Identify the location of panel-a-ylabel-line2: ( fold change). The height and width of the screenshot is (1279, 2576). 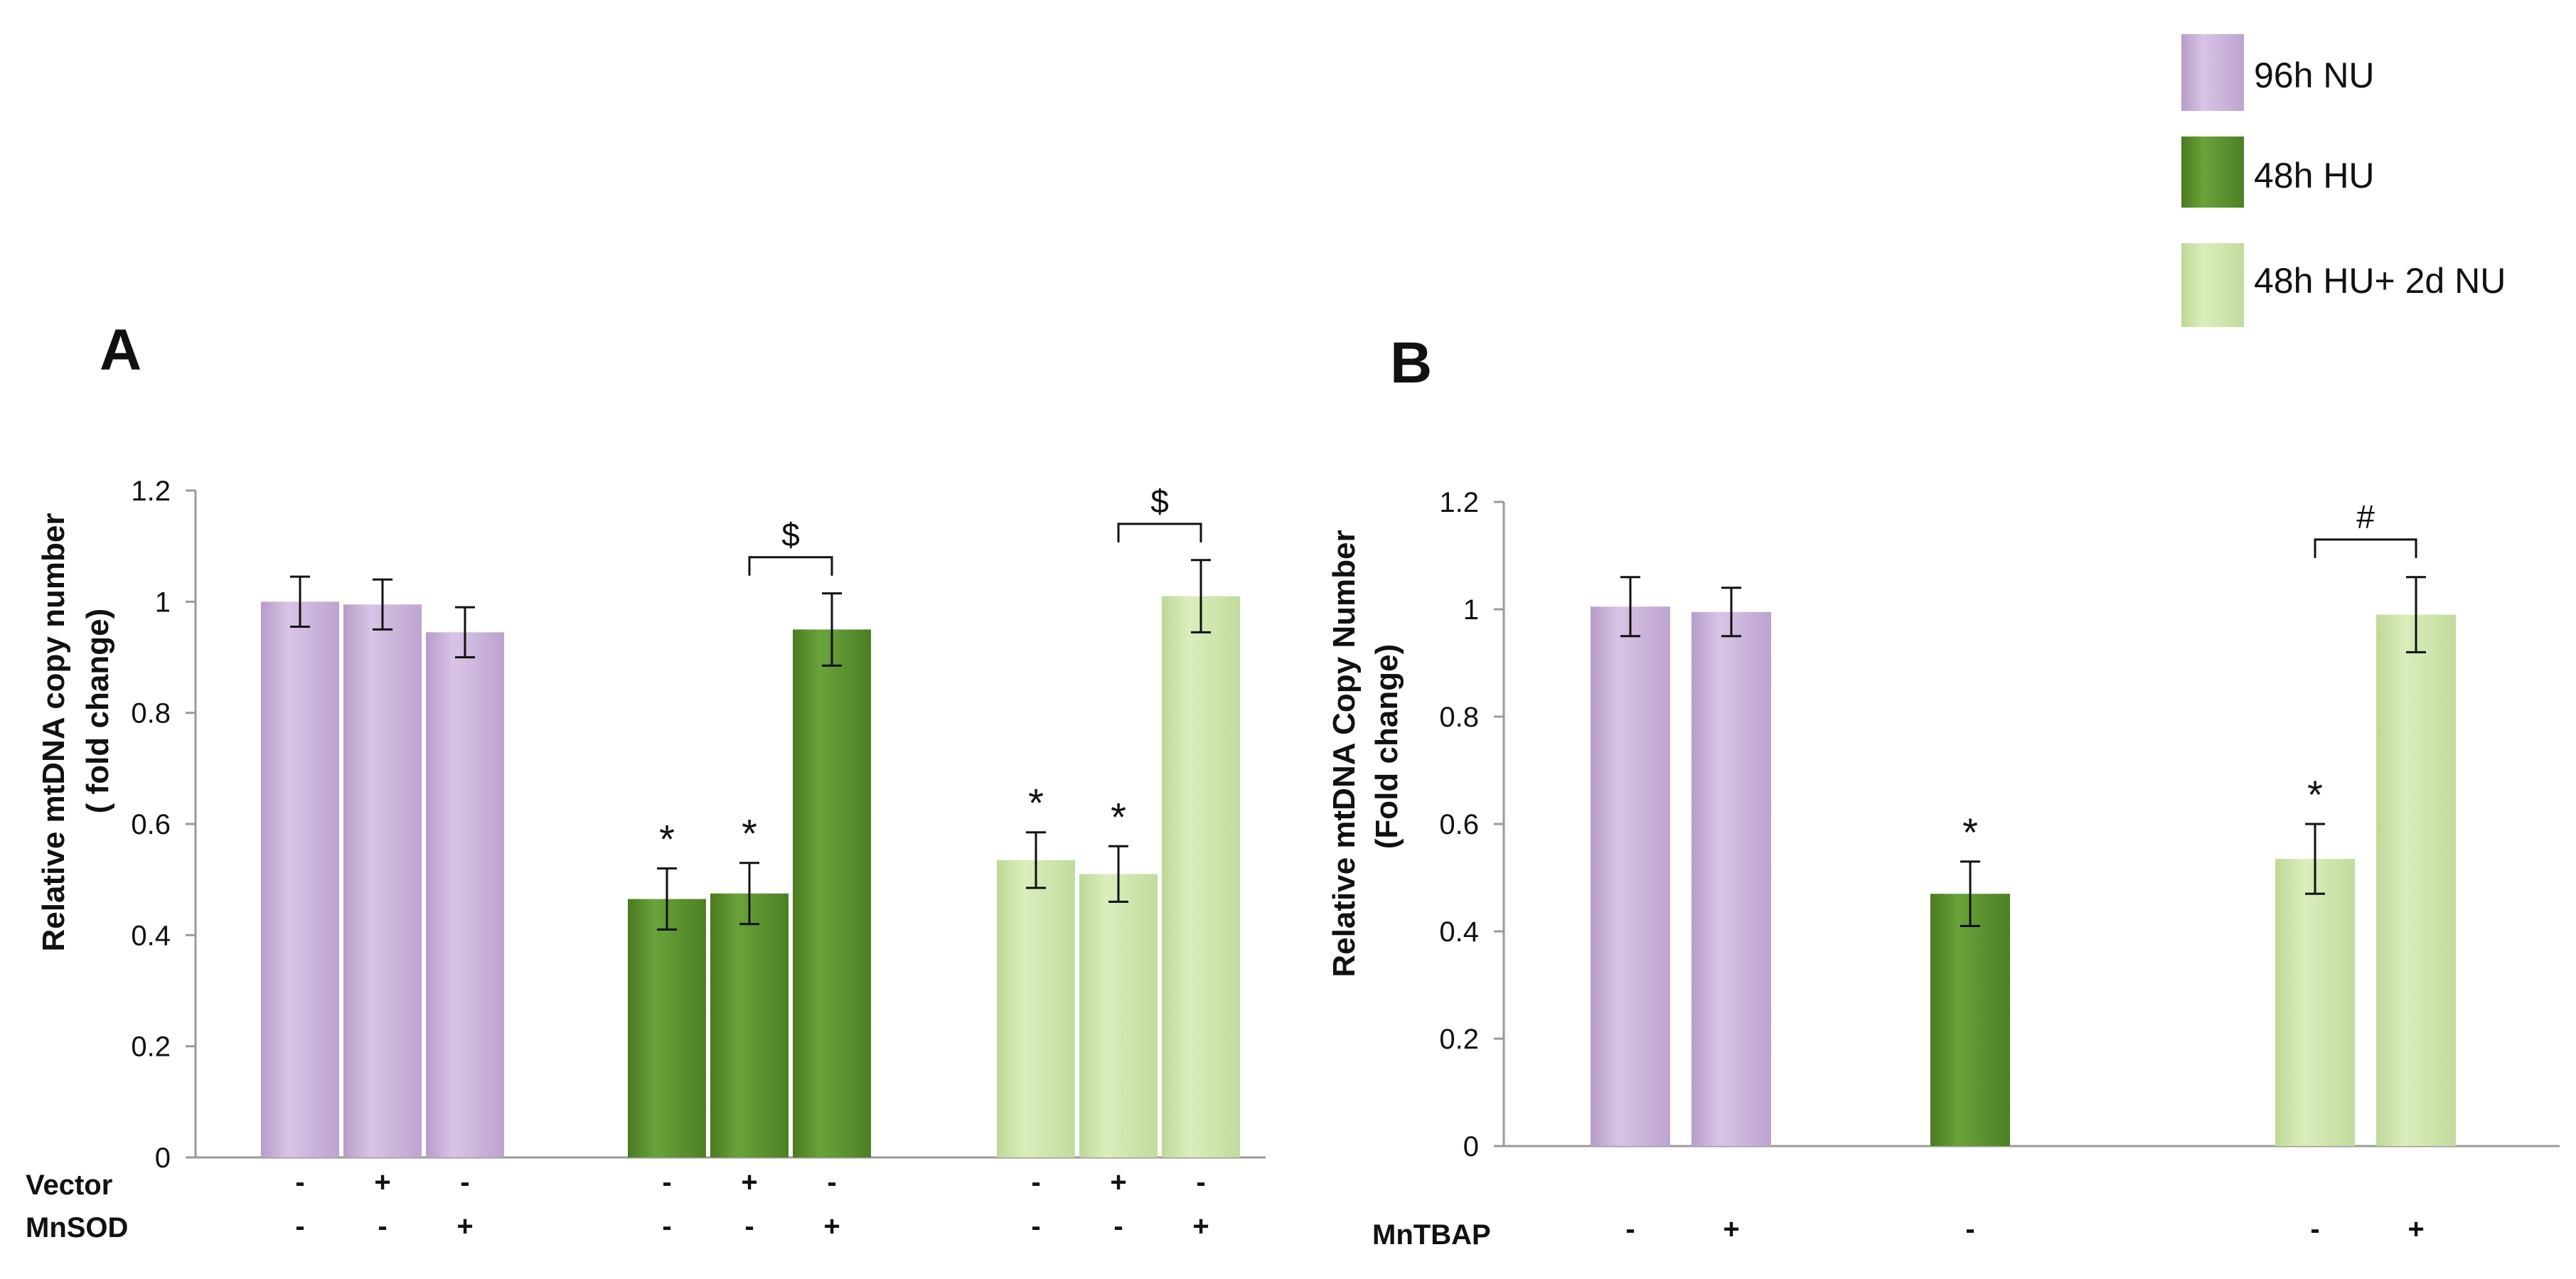
(98, 711).